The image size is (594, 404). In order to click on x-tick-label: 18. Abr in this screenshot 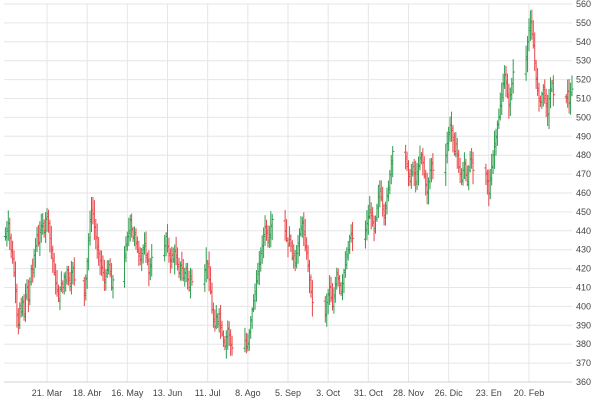, I will do `click(87, 393)`.